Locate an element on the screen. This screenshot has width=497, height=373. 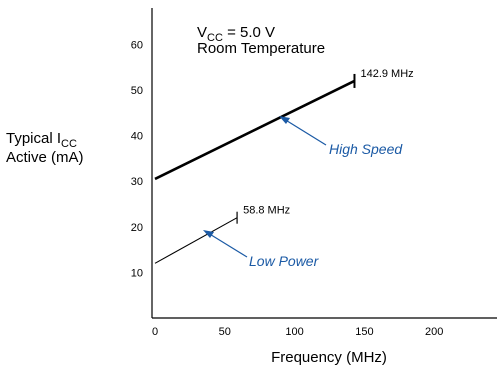
high-speed-arrow is located at coordinates (305, 132).